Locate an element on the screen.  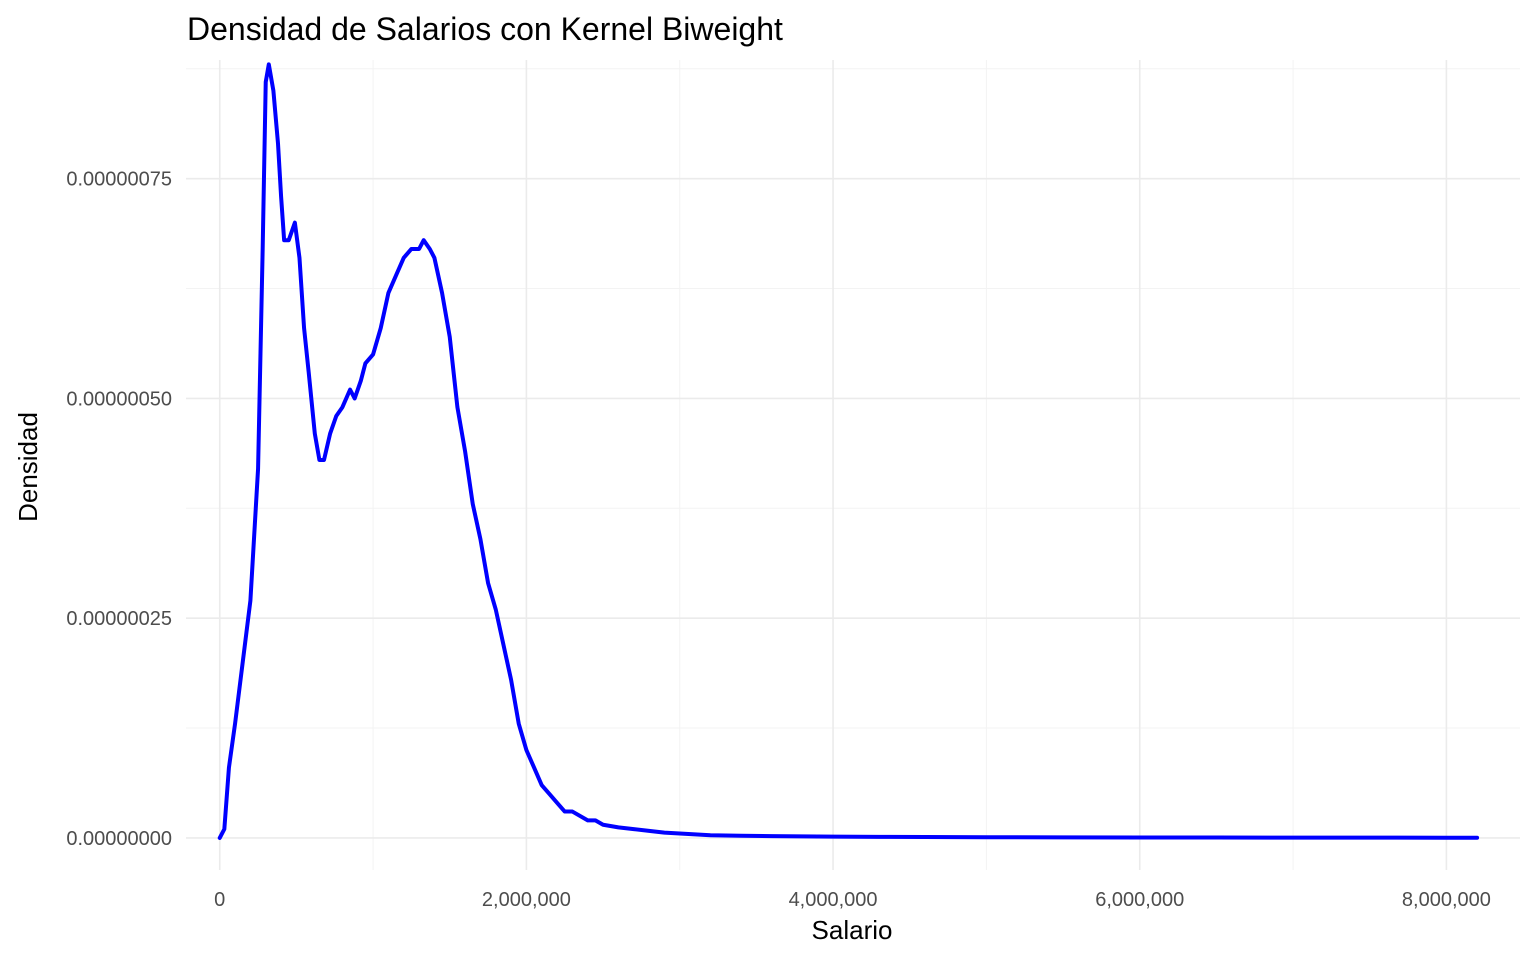
y-tick-label: 0.00000025 is located at coordinates (119, 619).